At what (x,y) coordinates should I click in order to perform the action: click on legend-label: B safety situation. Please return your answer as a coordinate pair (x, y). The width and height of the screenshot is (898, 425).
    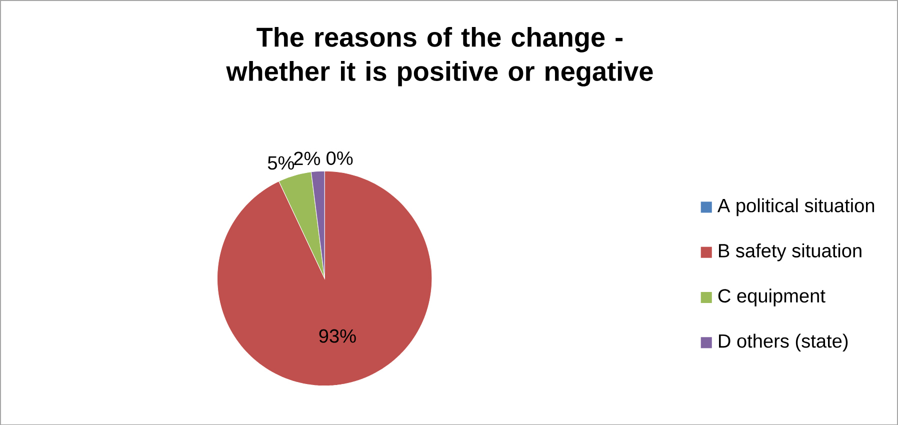
    Looking at the image, I should click on (790, 252).